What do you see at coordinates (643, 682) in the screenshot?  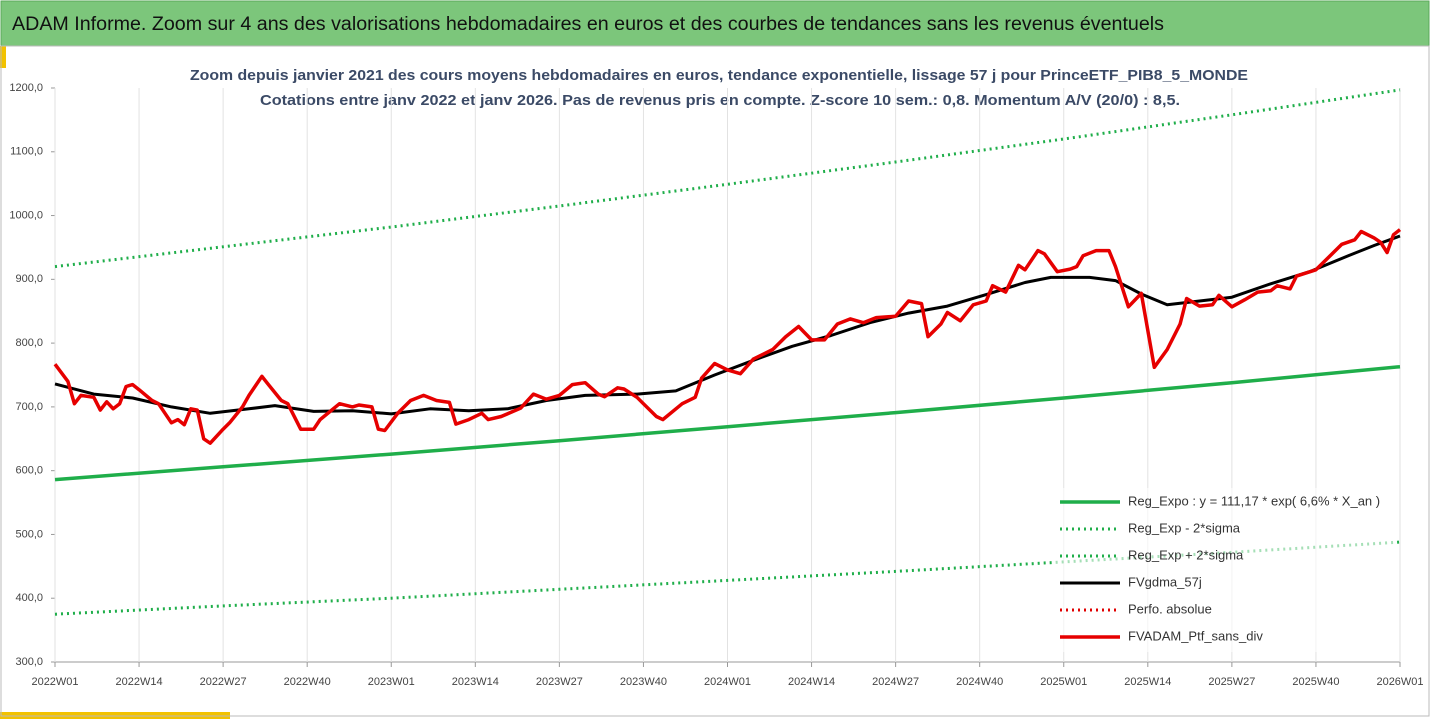 I see `x-tick-label: 2023W40` at bounding box center [643, 682].